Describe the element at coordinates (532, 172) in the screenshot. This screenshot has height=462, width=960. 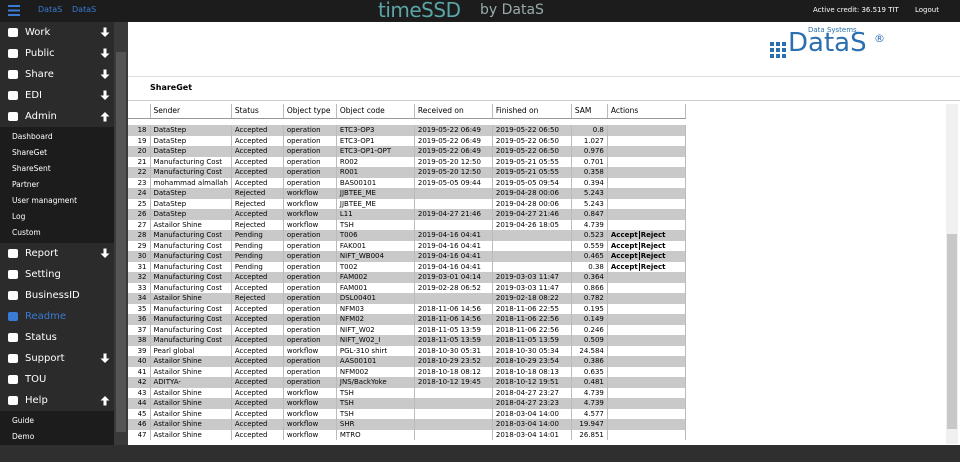
I see `table-cell: 2019-05-21 05:55` at that location.